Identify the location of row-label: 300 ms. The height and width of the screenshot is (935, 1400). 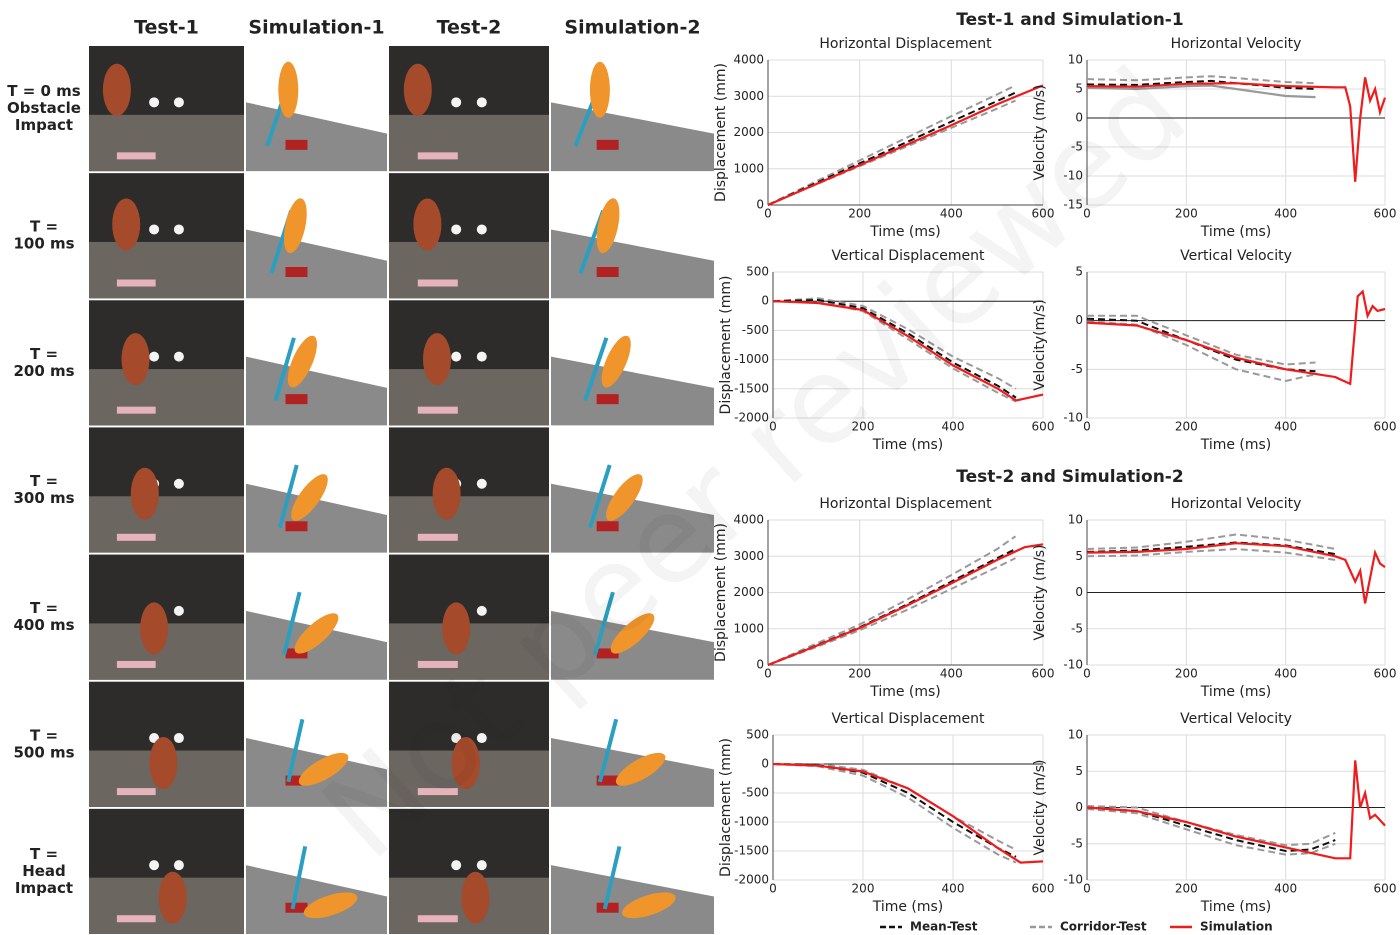
(43, 498).